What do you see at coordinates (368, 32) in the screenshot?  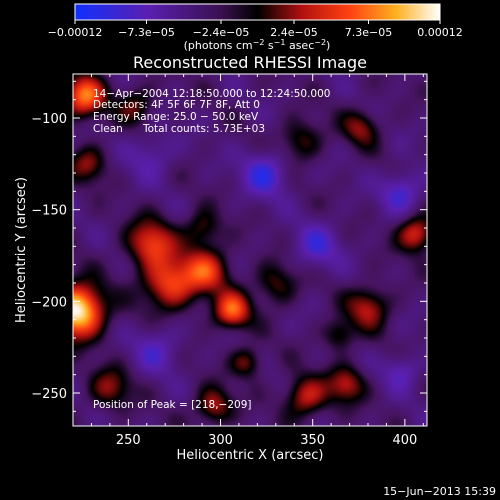 I see `colorbar-tick-label: 7.3e−05` at bounding box center [368, 32].